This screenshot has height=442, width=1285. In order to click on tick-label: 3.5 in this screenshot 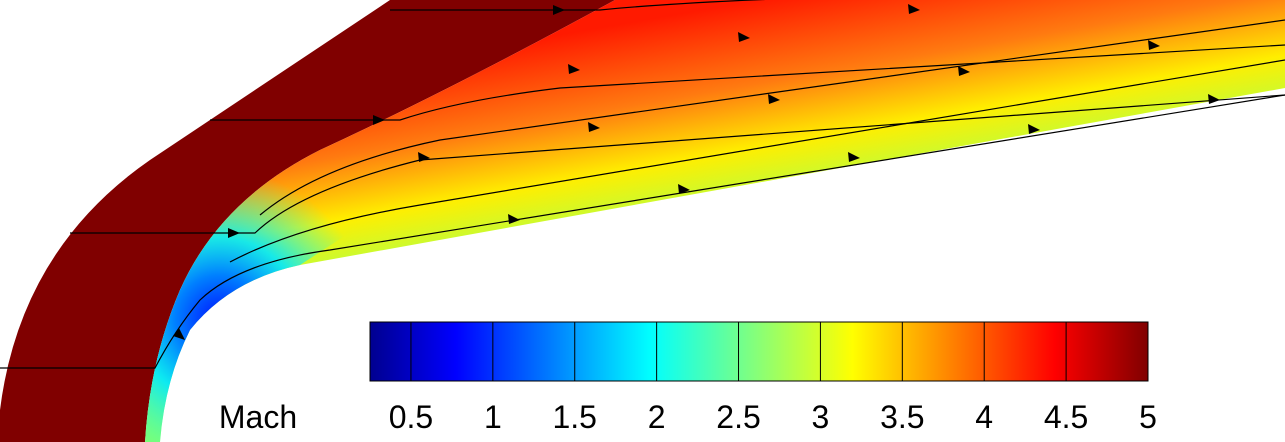, I will do `click(902, 417)`.